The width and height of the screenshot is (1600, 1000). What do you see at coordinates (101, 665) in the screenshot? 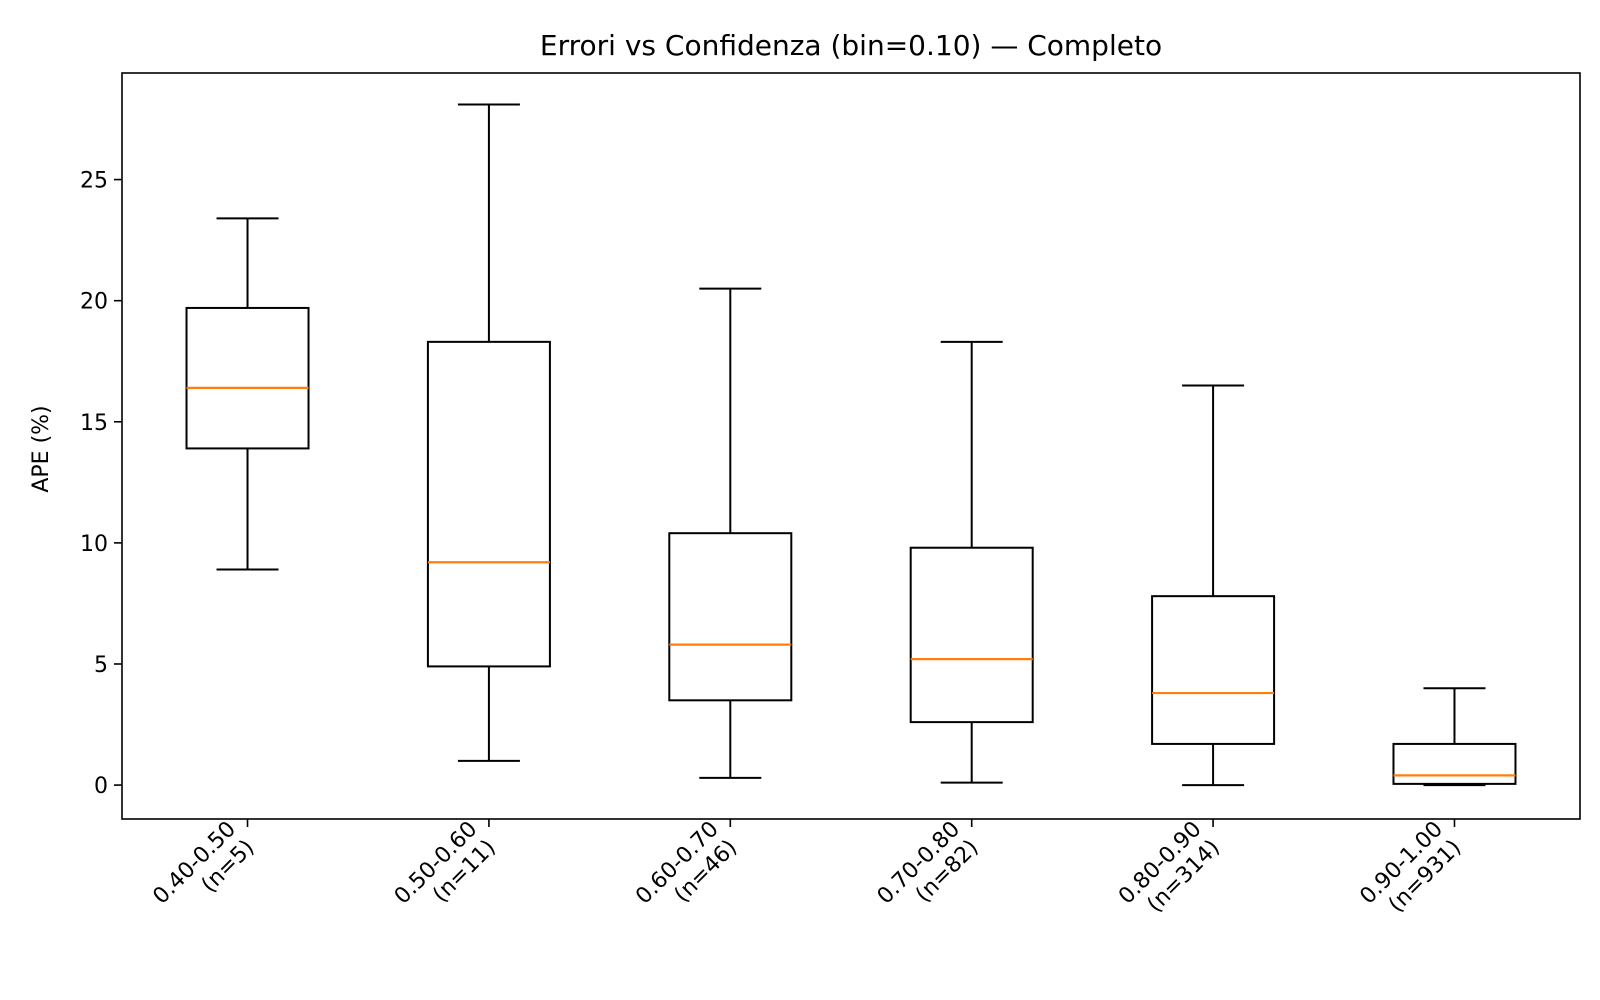
I see `y-tick-label: 5` at bounding box center [101, 665].